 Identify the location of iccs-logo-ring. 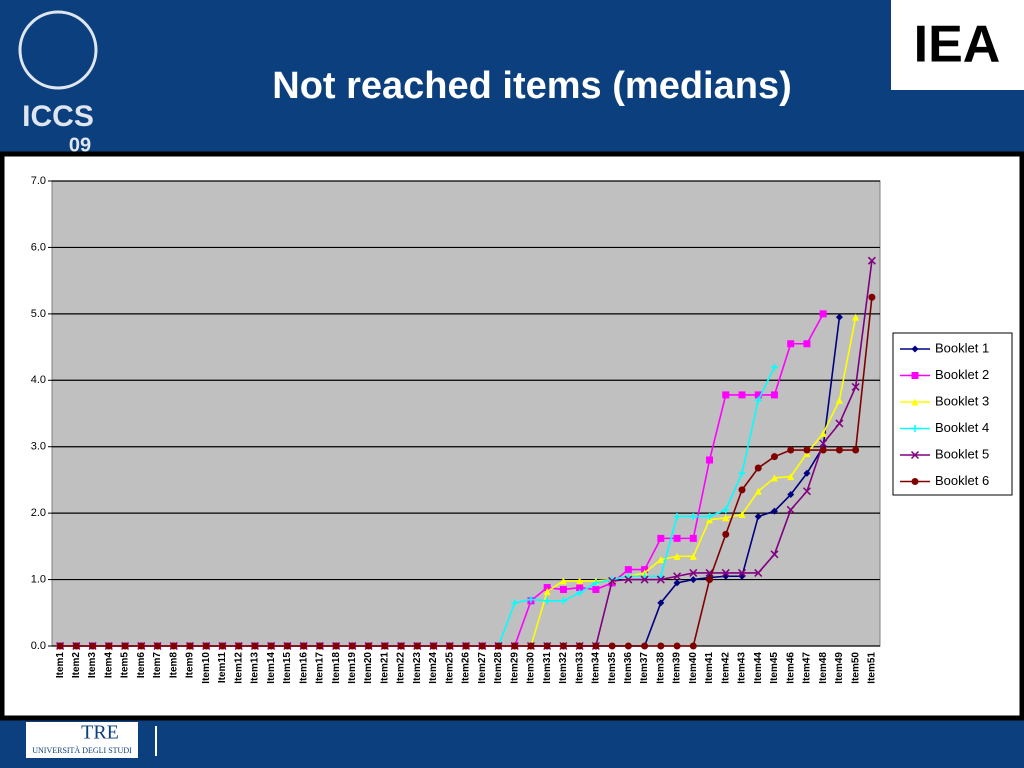
(58, 50).